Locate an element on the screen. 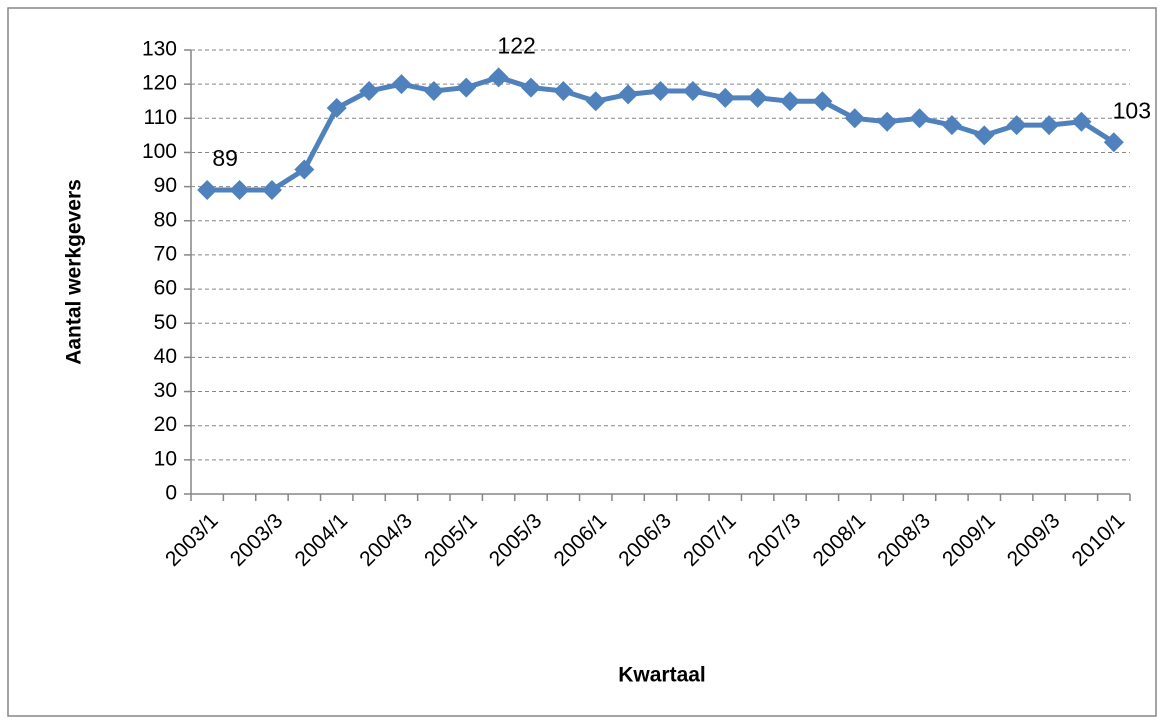  y-tick-label: 10 is located at coordinates (165, 458).